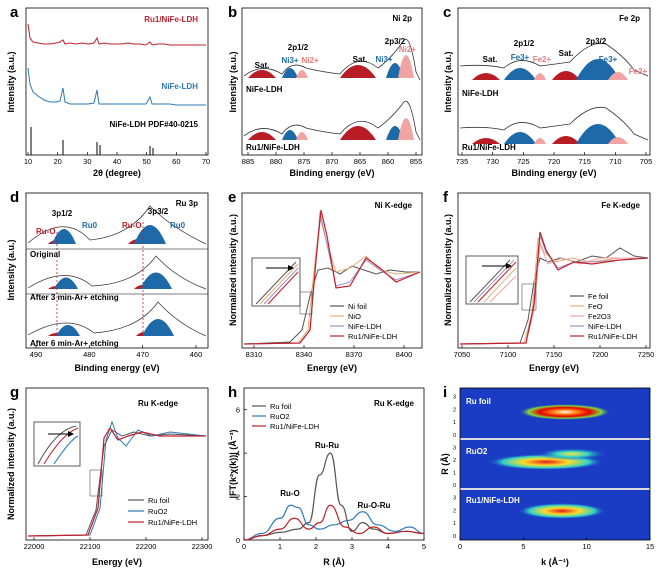 The image size is (660, 577). Describe the element at coordinates (462, 161) in the screenshot. I see `panel-c-xtick-label: 735` at that location.